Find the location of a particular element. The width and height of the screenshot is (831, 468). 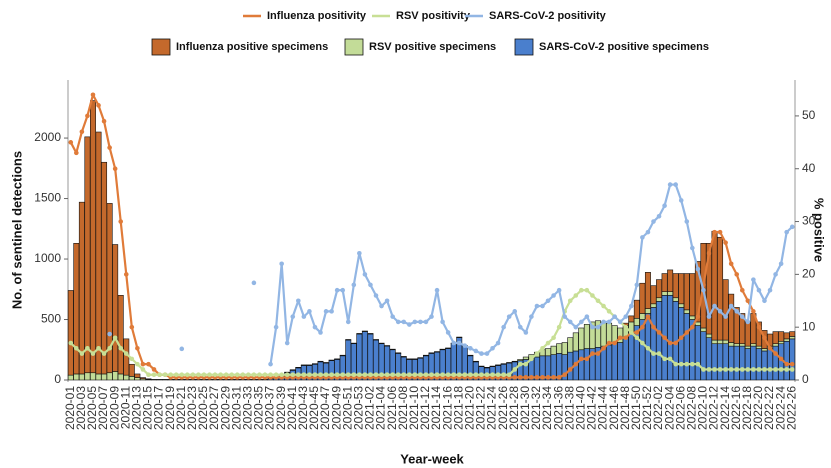

x-tick-label: 2020-47 is located at coordinates (325, 408).